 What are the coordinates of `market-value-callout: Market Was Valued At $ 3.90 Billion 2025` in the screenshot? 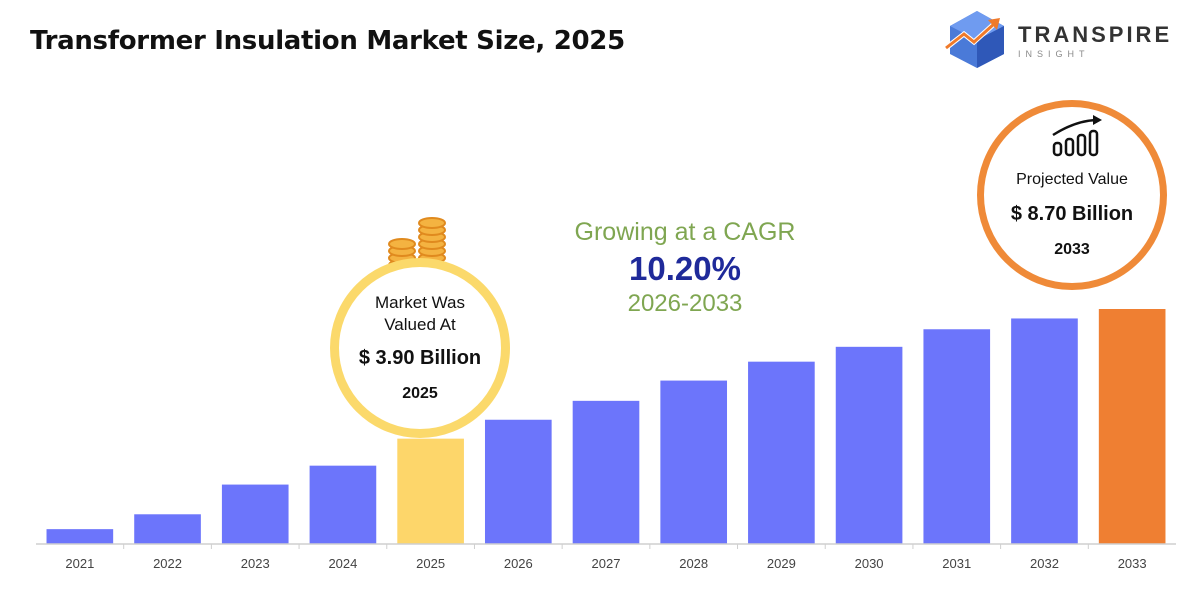 It's located at (420, 348).